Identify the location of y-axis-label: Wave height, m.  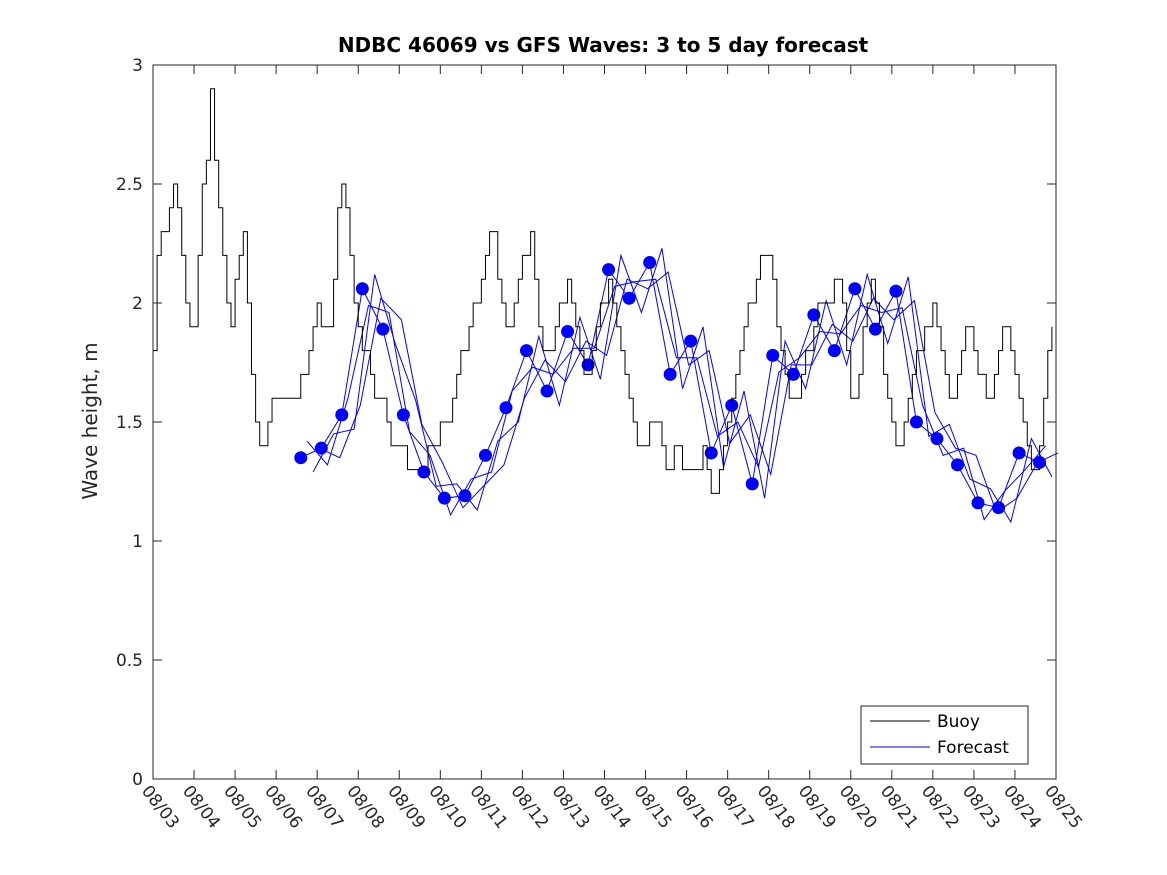
(90, 420).